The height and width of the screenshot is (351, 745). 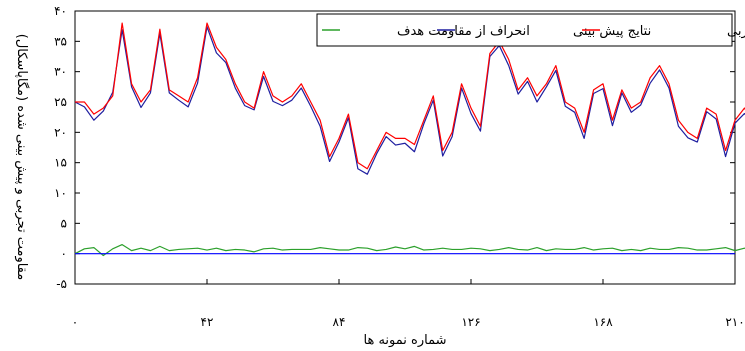 I want to click on y-tick-label: ۳۵, so click(x=60, y=41).